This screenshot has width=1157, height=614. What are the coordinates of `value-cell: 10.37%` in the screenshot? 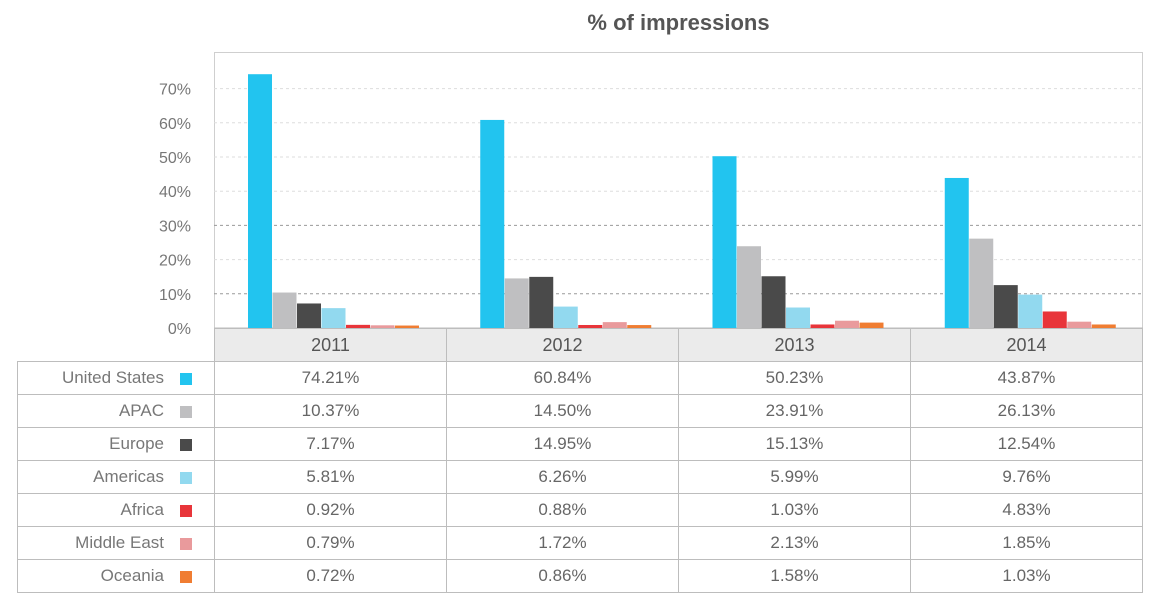 It's located at (330, 411).